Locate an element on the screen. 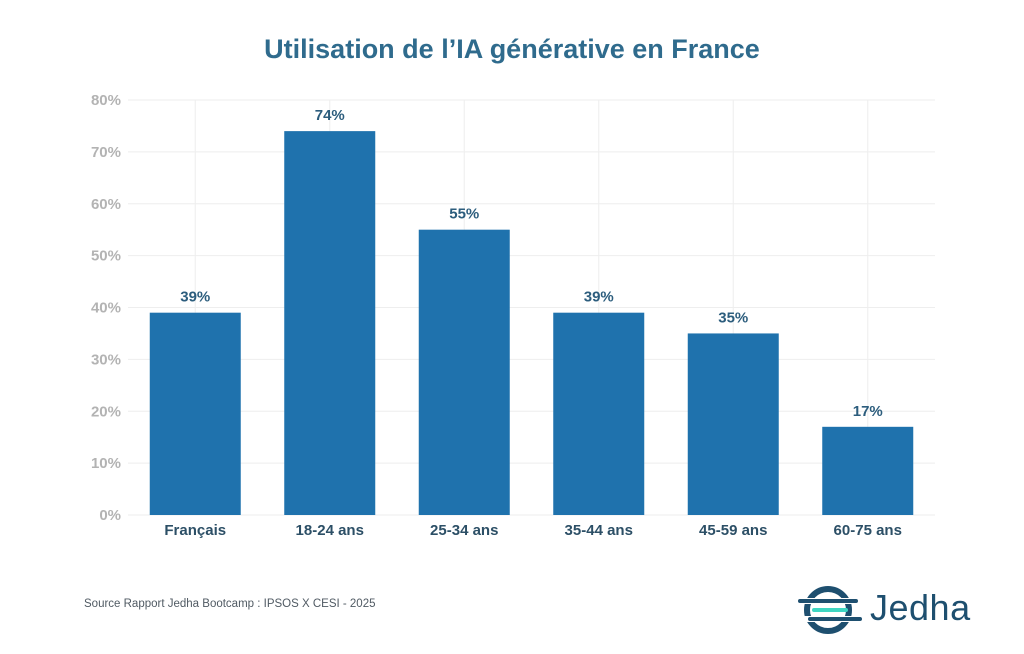 This screenshot has height=654, width=1024. y-tick-label: 20% is located at coordinates (106, 411).